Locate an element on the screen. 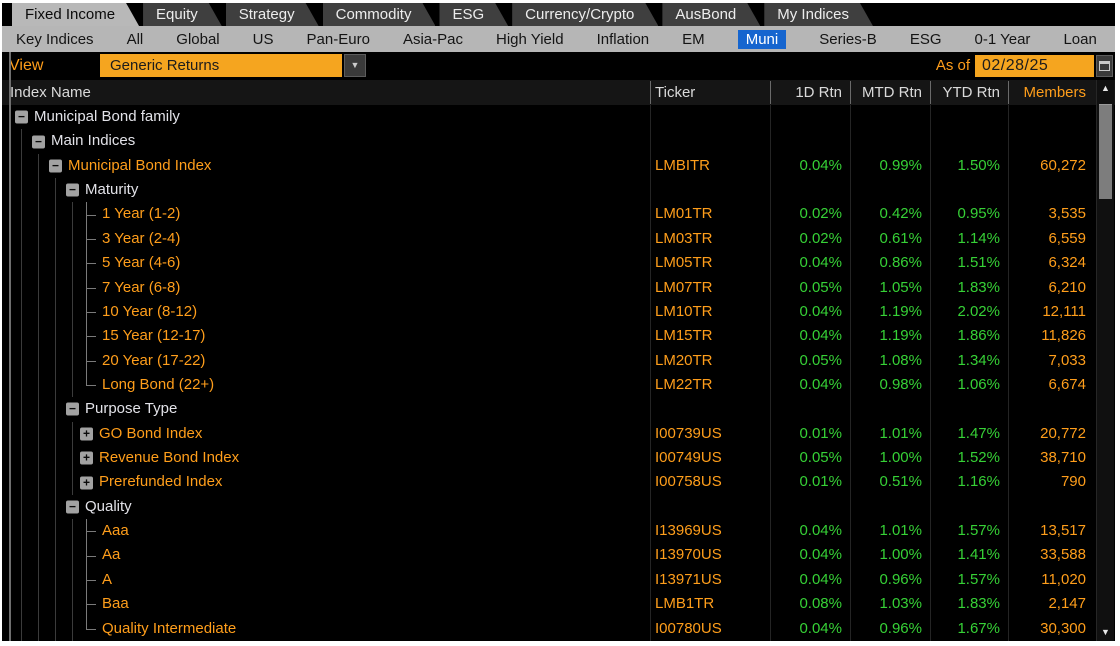 Image resolution: width=1120 pixels, height=646 pixels. col-header-ticker: Ticker is located at coordinates (675, 92).